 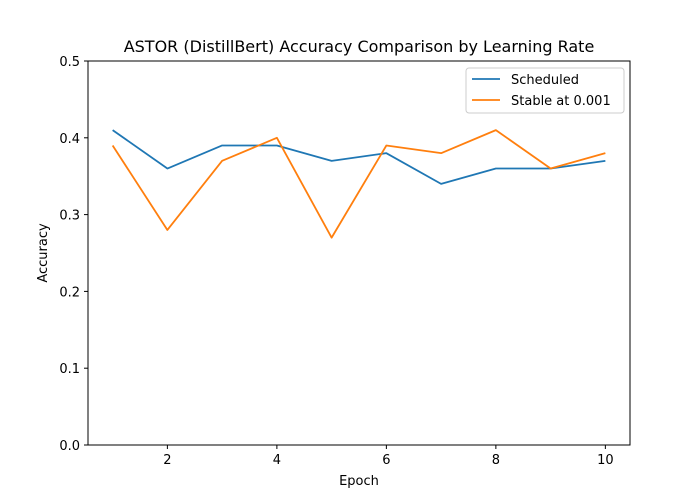 I want to click on y-tick-label: 0.4, so click(x=69, y=139).